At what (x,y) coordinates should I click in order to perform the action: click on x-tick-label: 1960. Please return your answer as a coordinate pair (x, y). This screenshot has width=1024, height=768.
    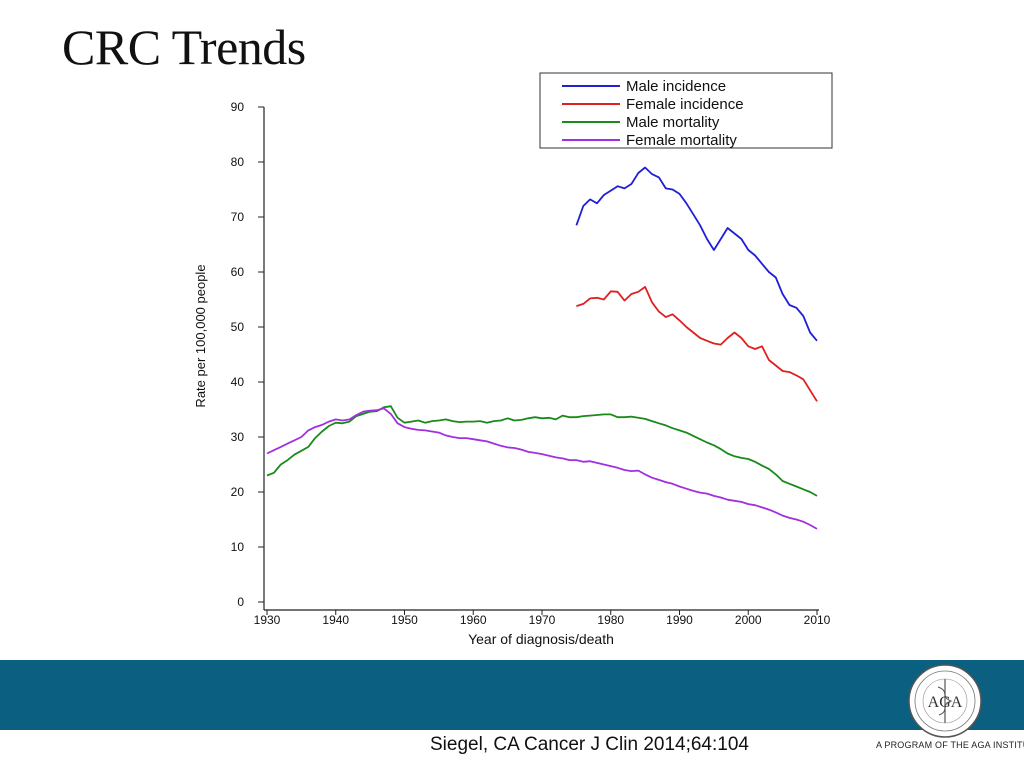
    Looking at the image, I should click on (473, 620).